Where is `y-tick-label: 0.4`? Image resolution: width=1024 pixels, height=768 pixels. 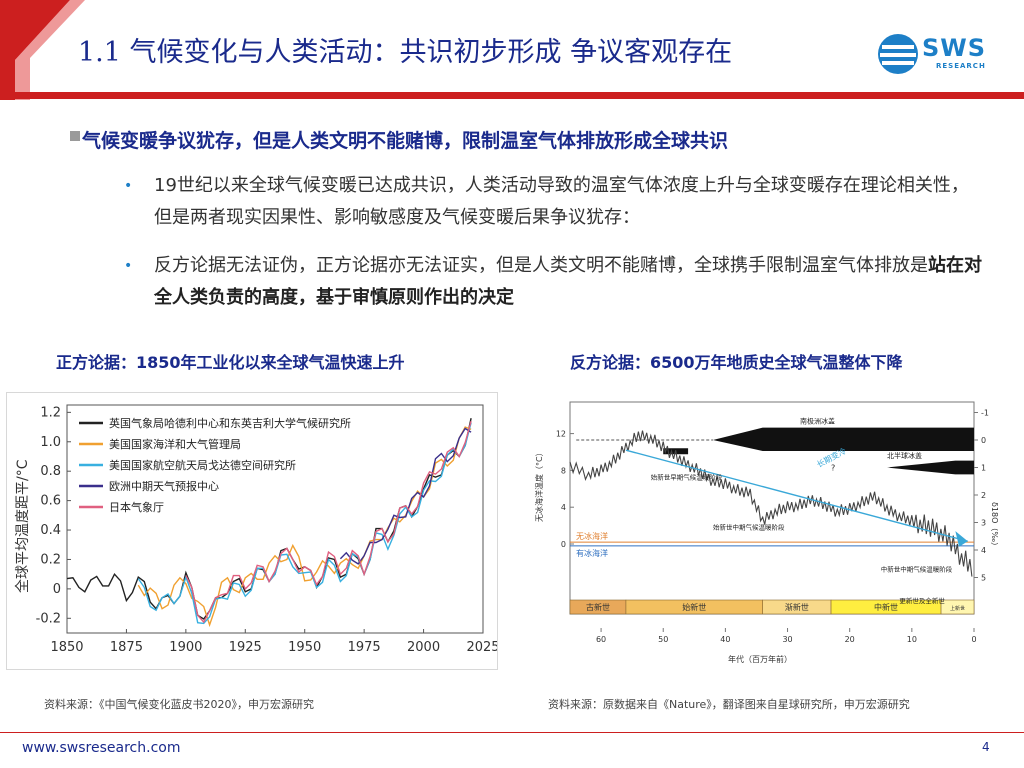
y-tick-label: 0.4 is located at coordinates (50, 530).